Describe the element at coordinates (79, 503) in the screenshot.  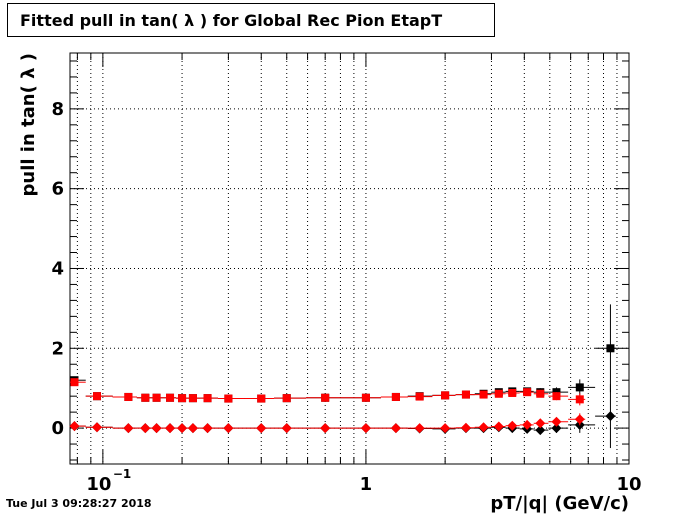
I see `timestamp: Tue Jul 3 09:28:27 2018` at that location.